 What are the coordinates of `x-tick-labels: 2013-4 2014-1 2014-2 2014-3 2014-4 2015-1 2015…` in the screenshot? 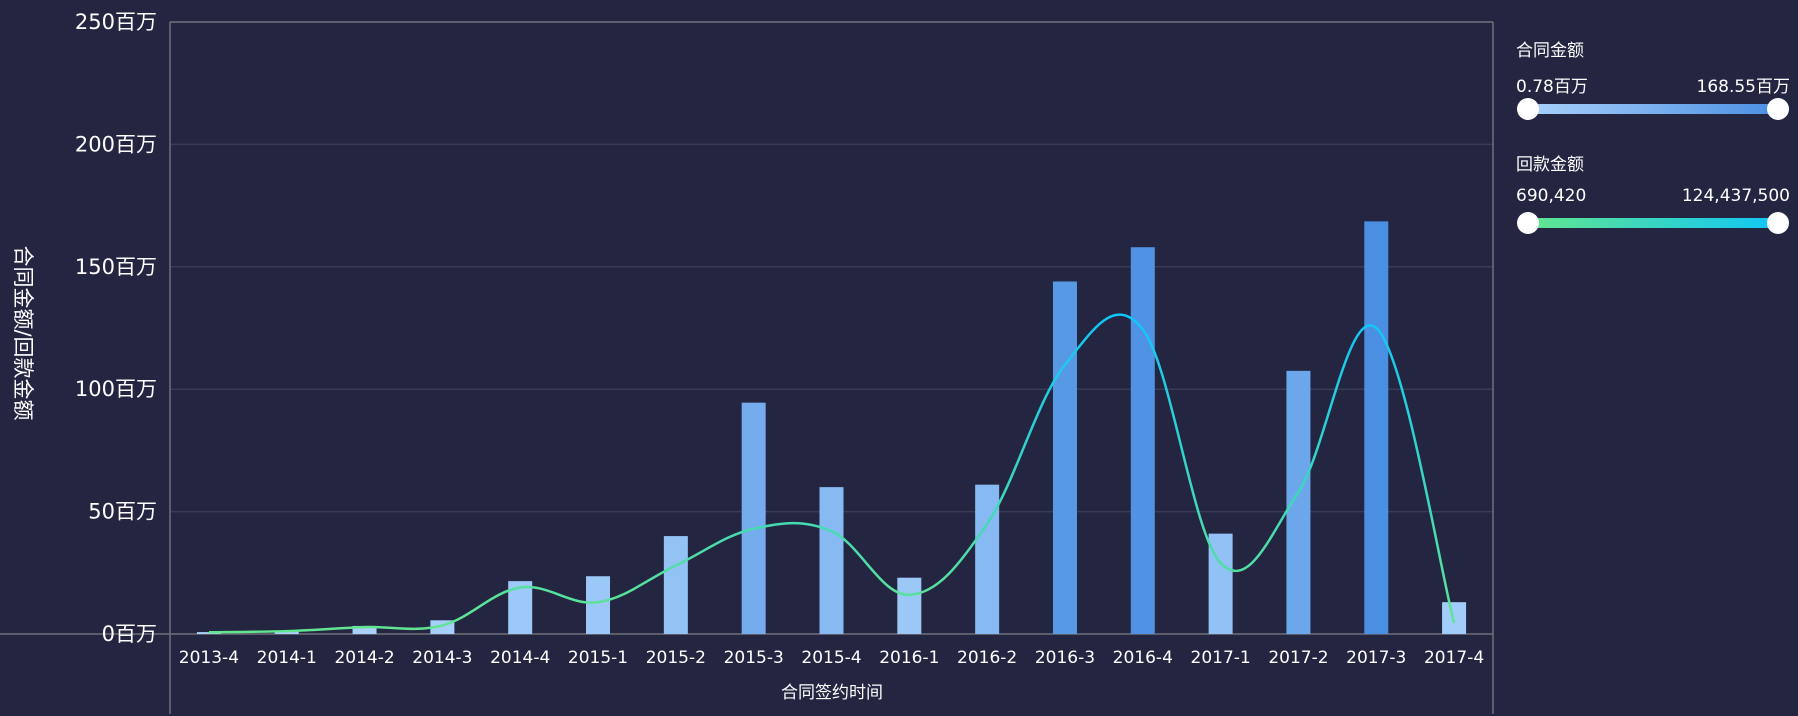 It's located at (831, 658).